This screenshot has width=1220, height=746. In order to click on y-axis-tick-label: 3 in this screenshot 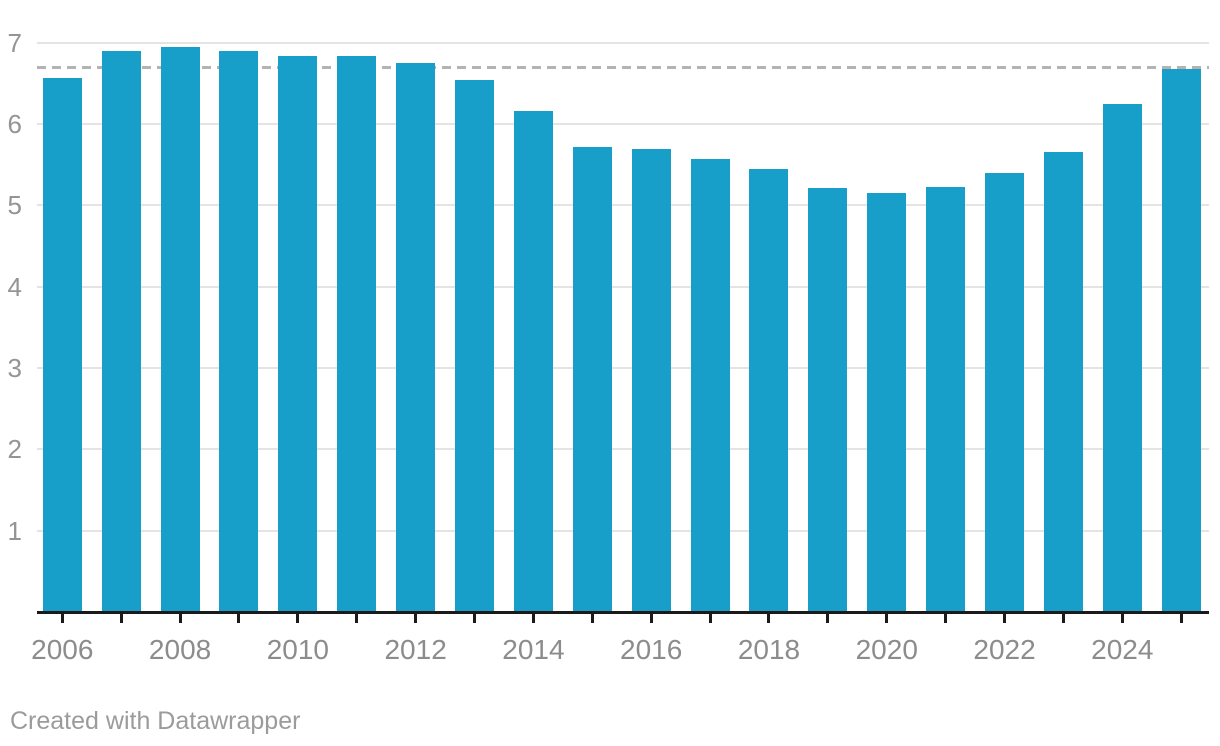, I will do `click(14, 367)`.